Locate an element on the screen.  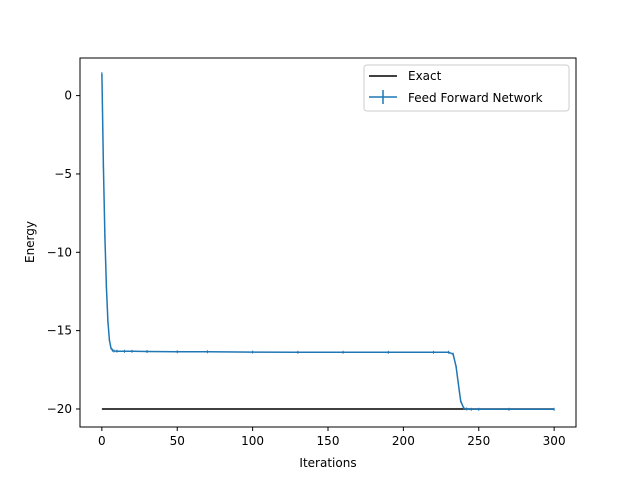
x-tick-label: 50 is located at coordinates (177, 441).